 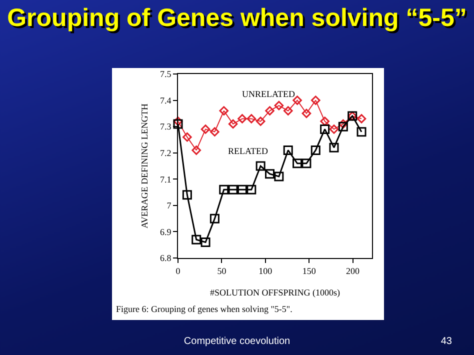 I want to click on x-tick-label: 200, so click(x=353, y=271).